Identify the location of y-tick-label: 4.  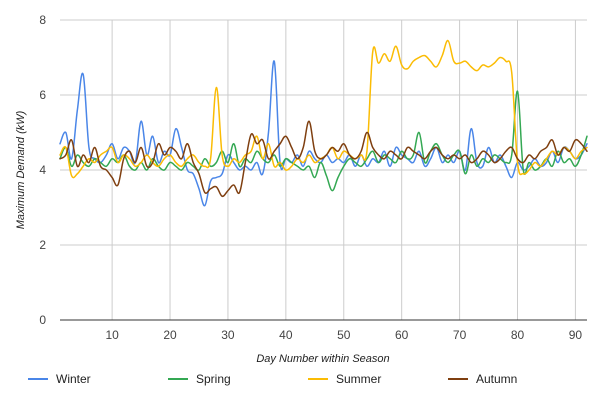
(42, 170).